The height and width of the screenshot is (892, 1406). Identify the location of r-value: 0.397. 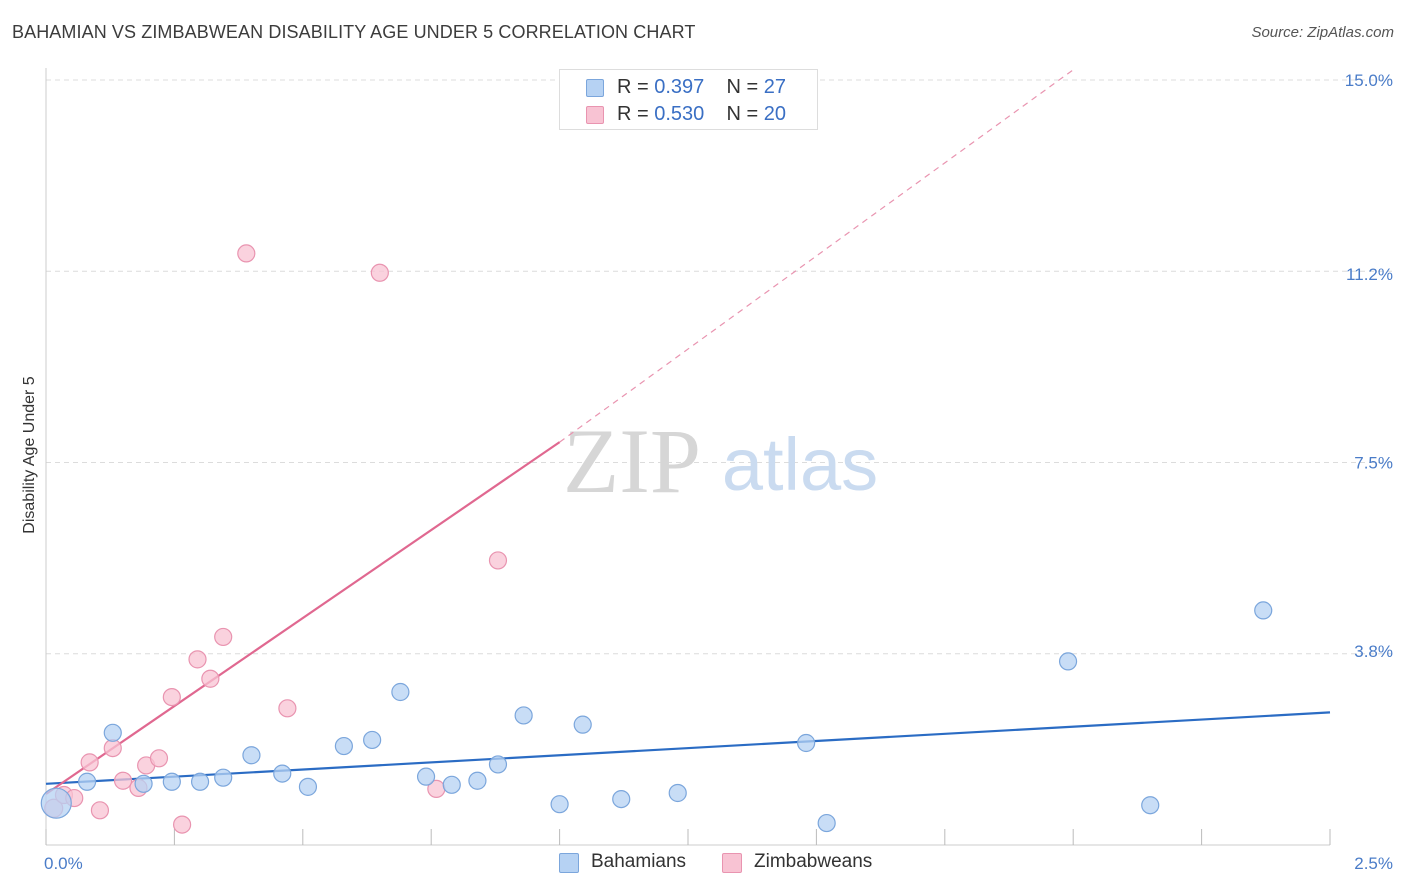
(679, 87).